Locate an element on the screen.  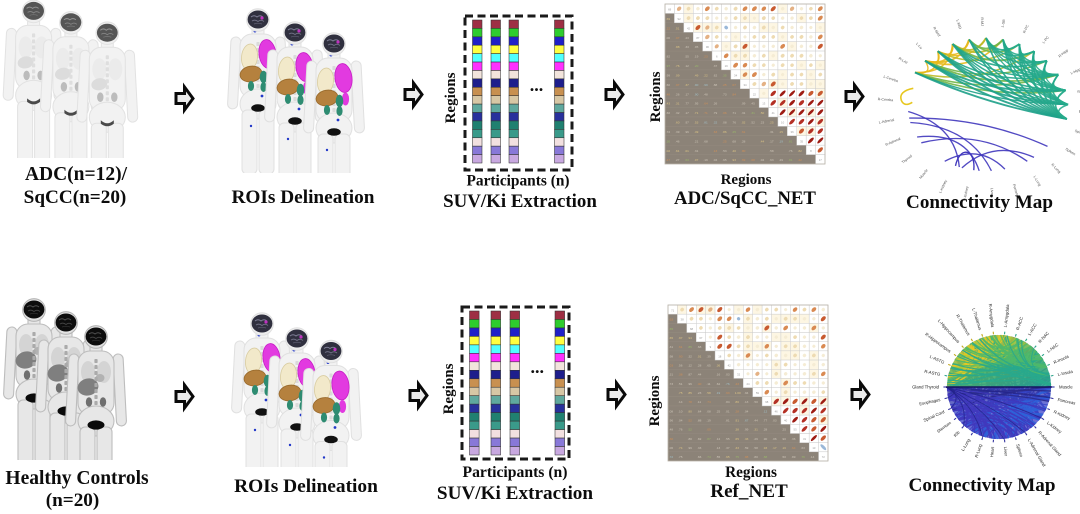
svg-text: .20 is located at coordinates (696, 66).